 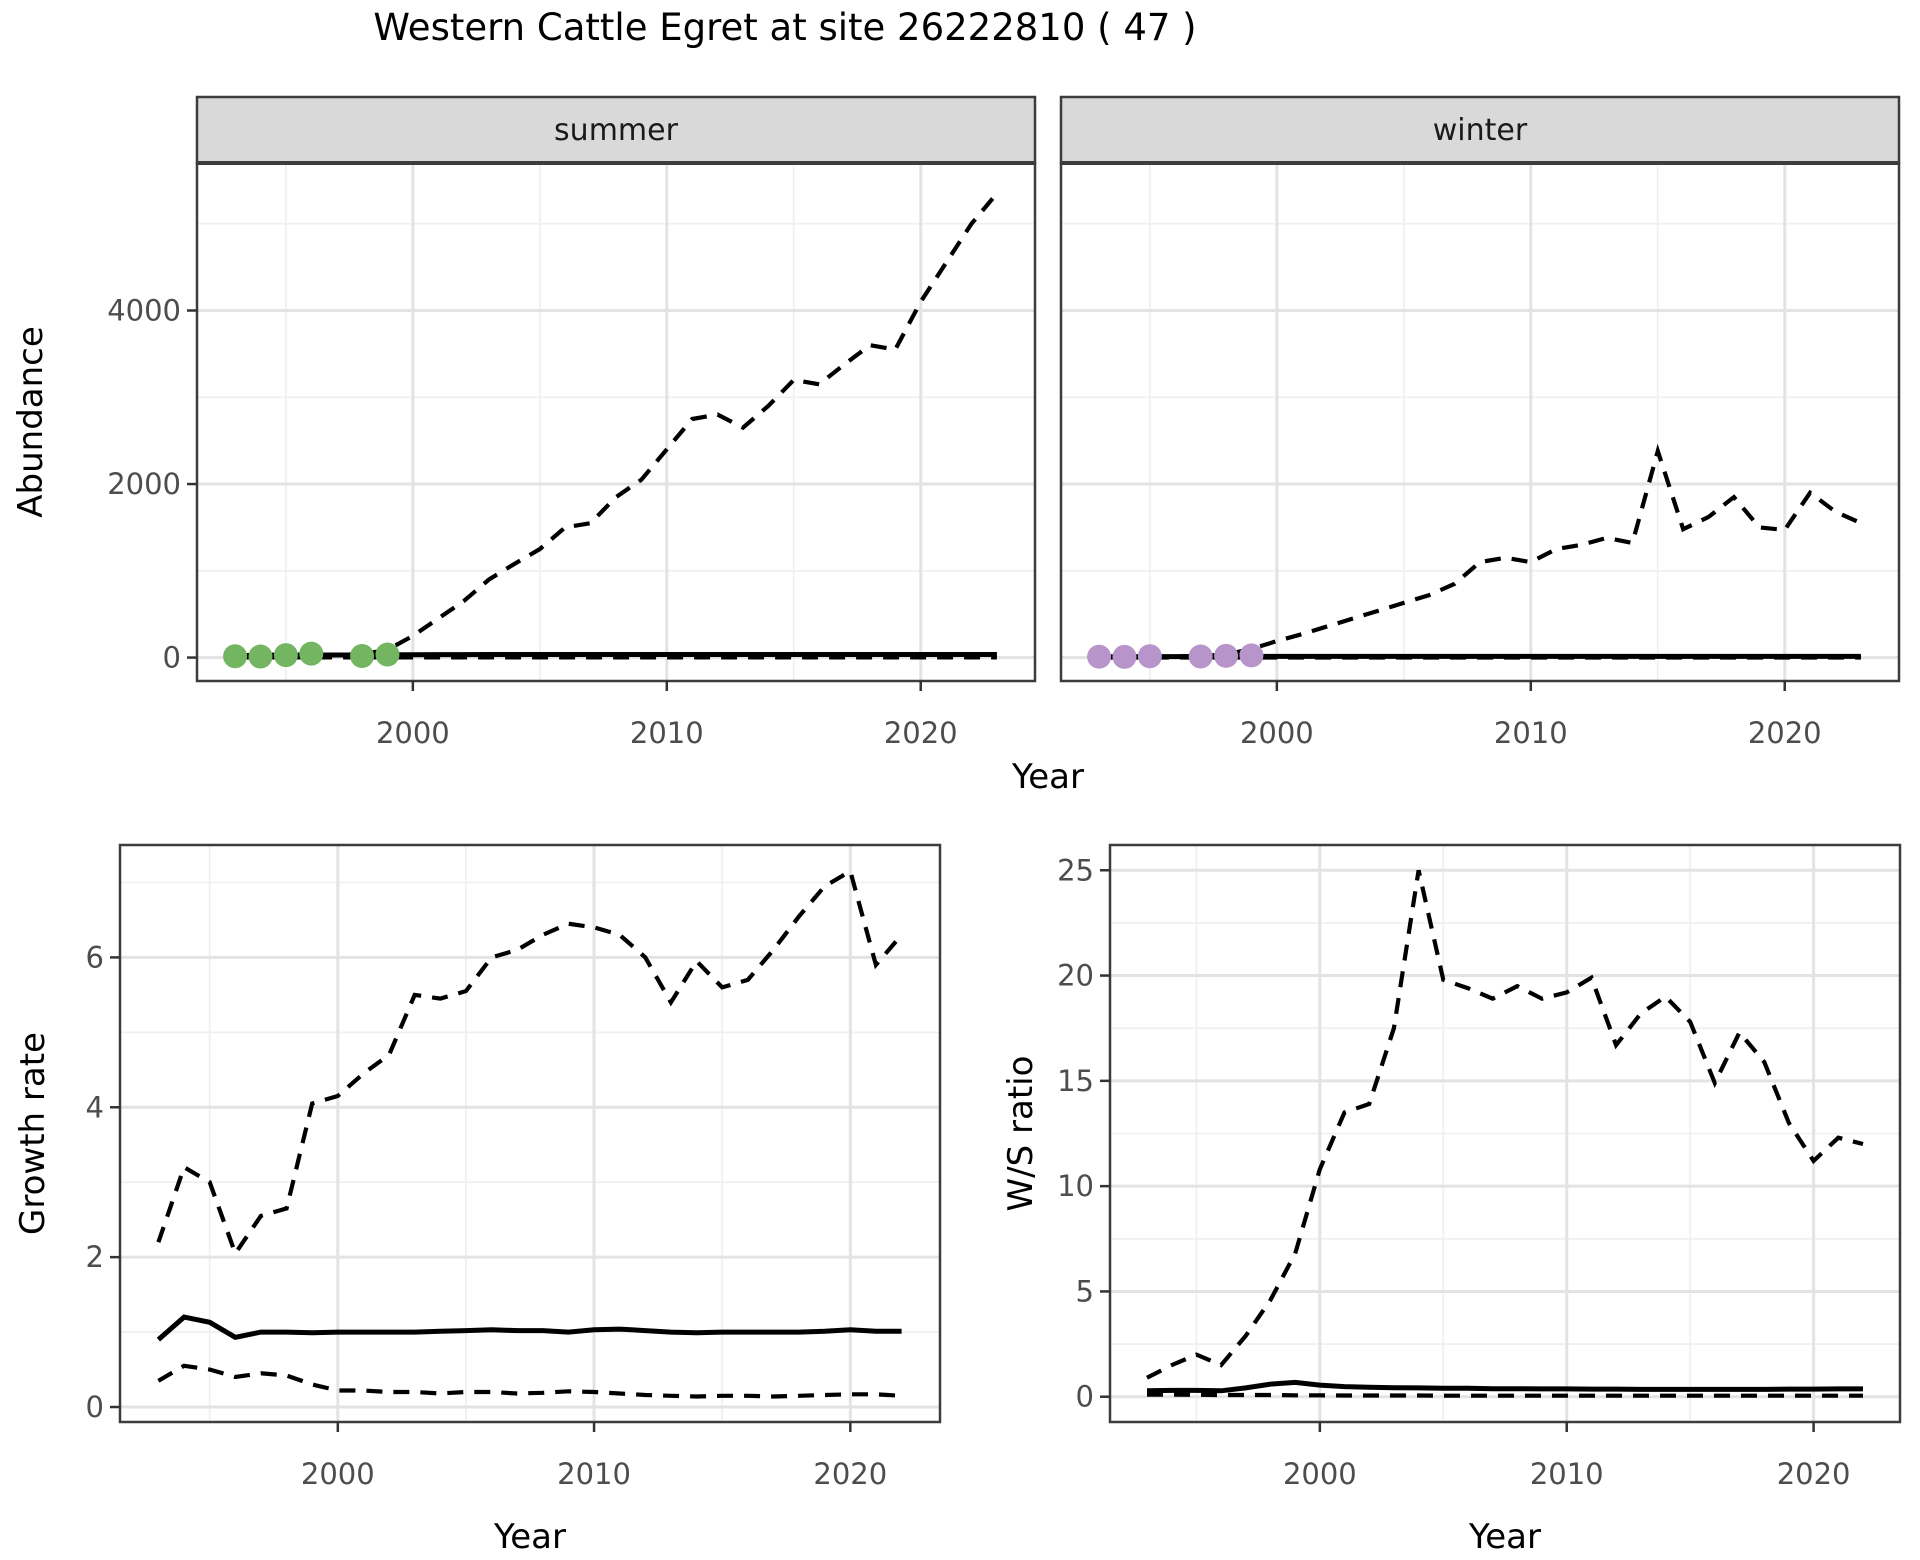 What do you see at coordinates (144, 484) in the screenshot?
I see `y-tick-label: 2000` at bounding box center [144, 484].